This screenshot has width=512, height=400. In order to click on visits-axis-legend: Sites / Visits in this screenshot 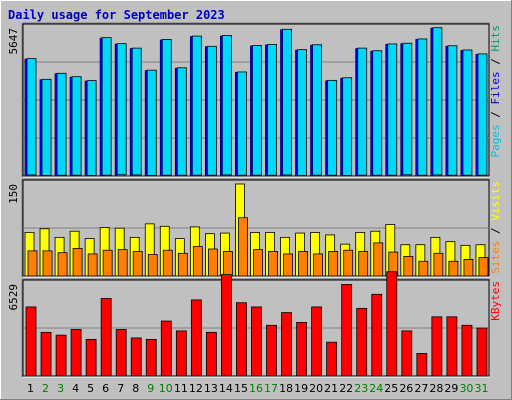, I will do `click(495, 227)`.